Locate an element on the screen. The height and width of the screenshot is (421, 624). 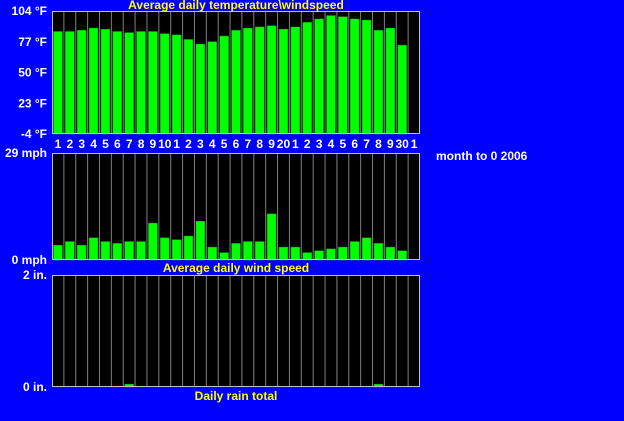
temperature-y-tick-label: 104 °F is located at coordinates (29, 11).